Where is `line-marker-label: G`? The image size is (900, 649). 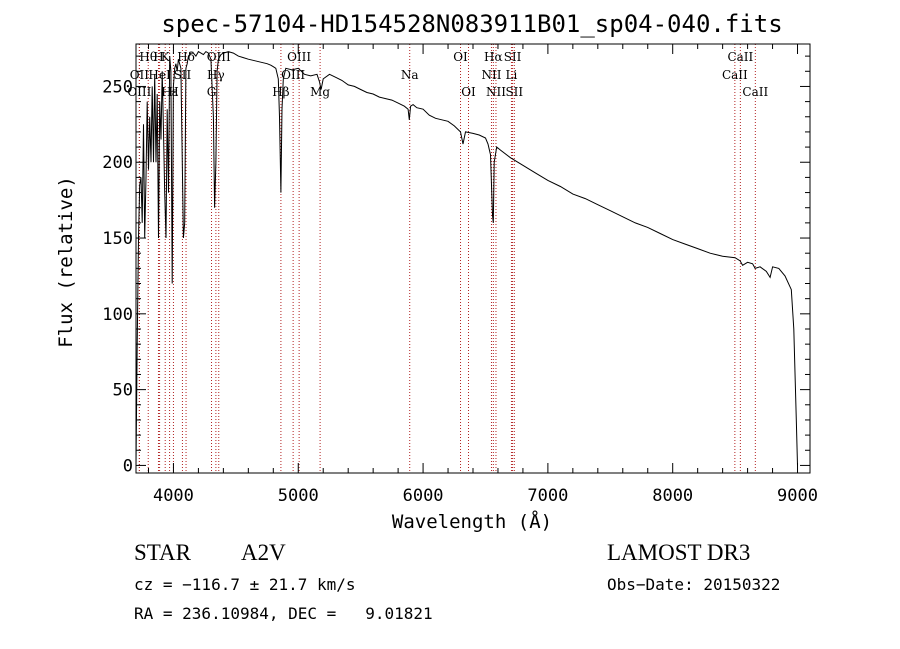 line-marker-label: G is located at coordinates (212, 92).